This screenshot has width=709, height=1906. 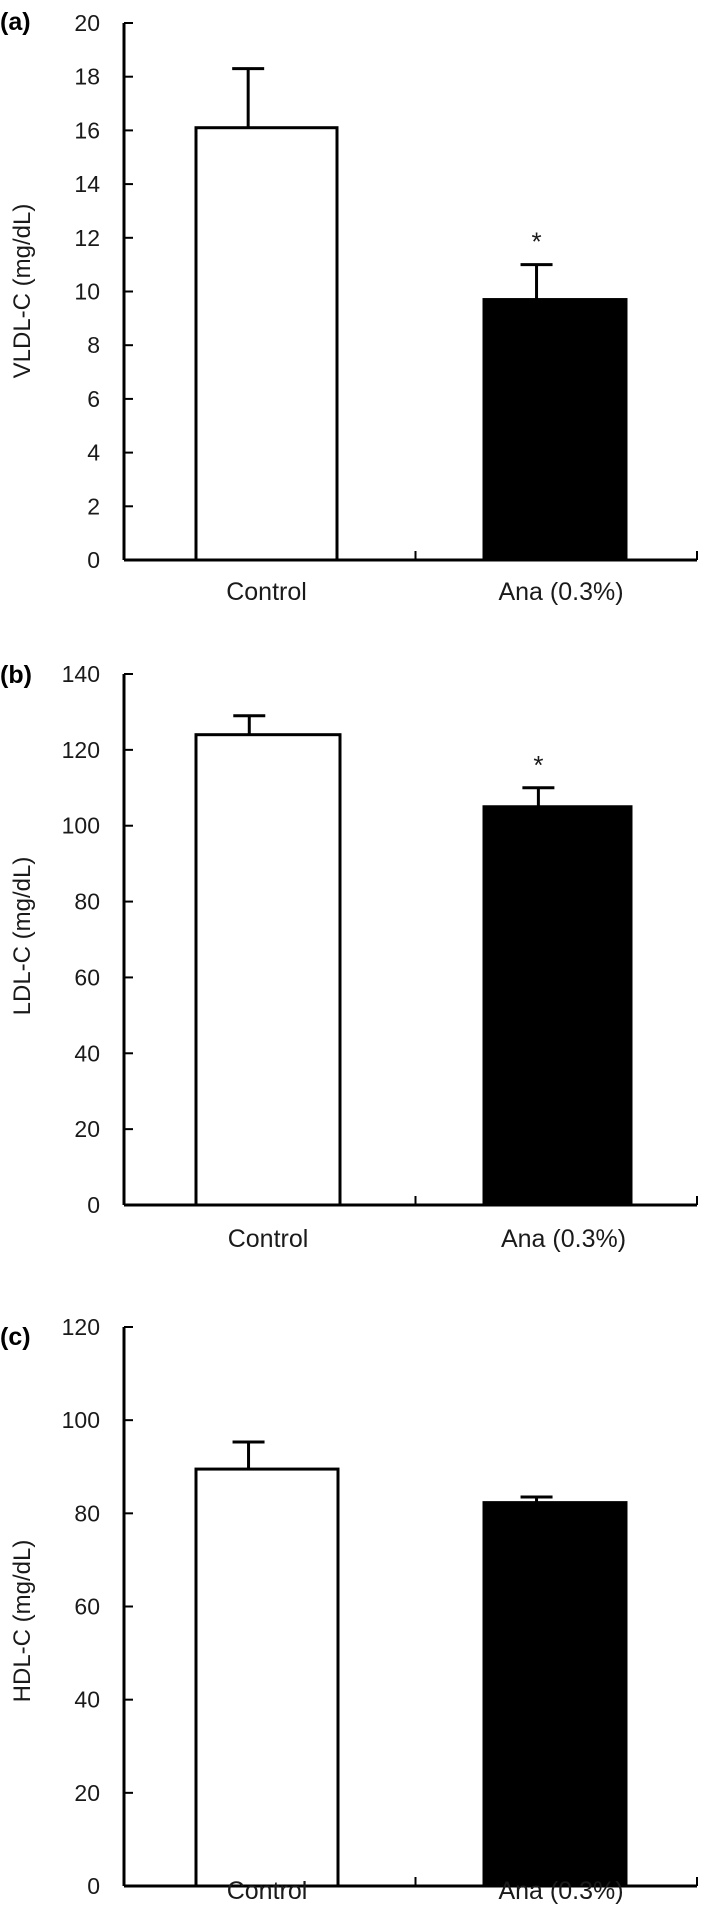 I want to click on panel-b-category-label: Control, so click(x=268, y=1239).